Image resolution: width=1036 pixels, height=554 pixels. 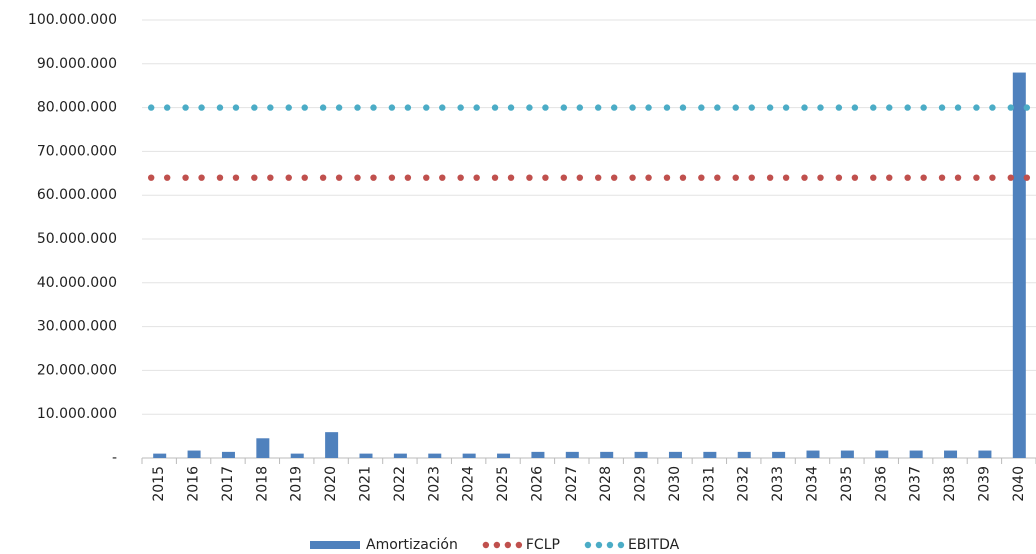 I want to click on y-tick-label: 80.000.000, so click(x=77, y=108).